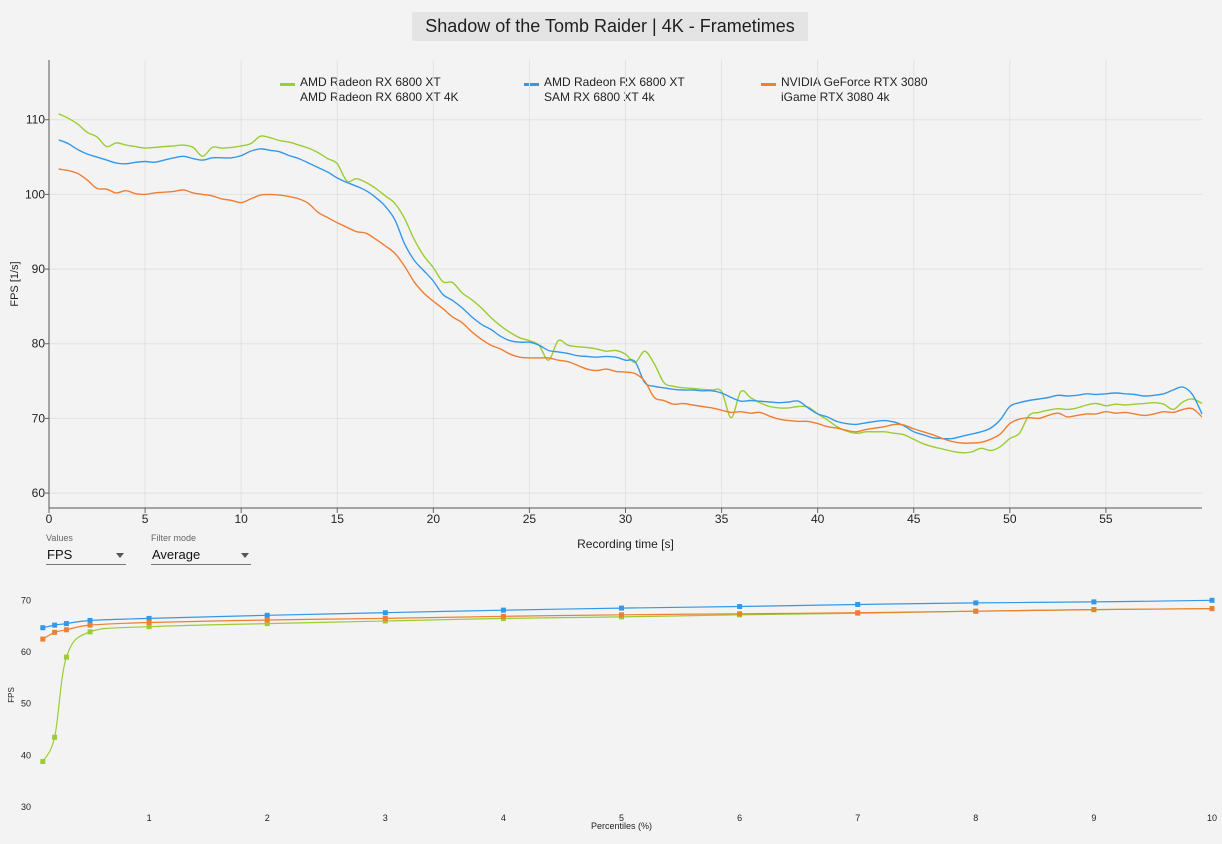 The image size is (1222, 844). What do you see at coordinates (914, 519) in the screenshot?
I see `x-tick-label: 45` at bounding box center [914, 519].